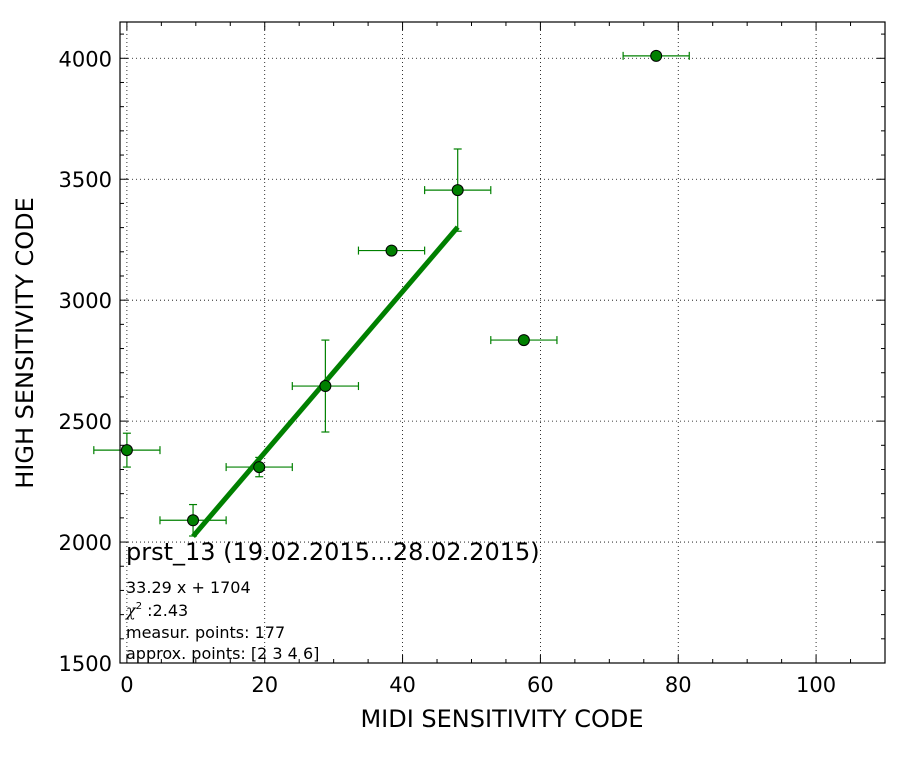 This screenshot has height=762, width=912. Describe the element at coordinates (165, 610) in the screenshot. I see `chi-value: :2.43` at that location.